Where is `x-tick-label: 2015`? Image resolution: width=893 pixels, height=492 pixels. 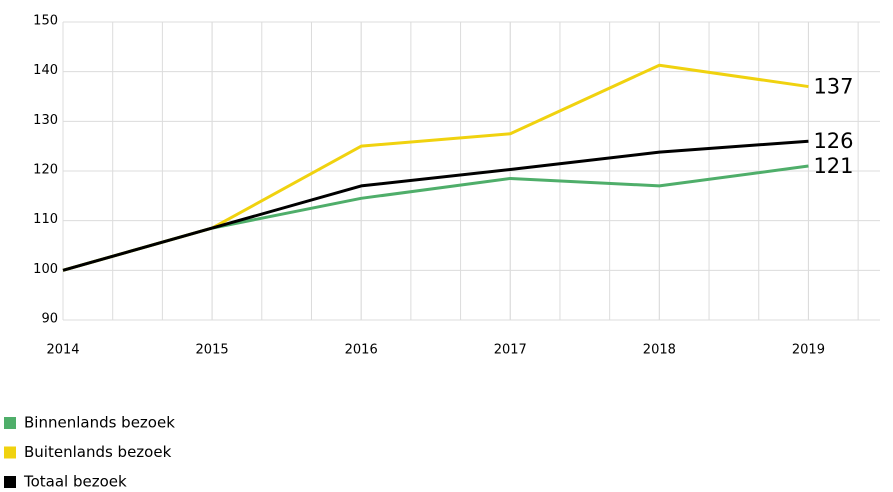
x-tick-label: 2015 is located at coordinates (212, 350).